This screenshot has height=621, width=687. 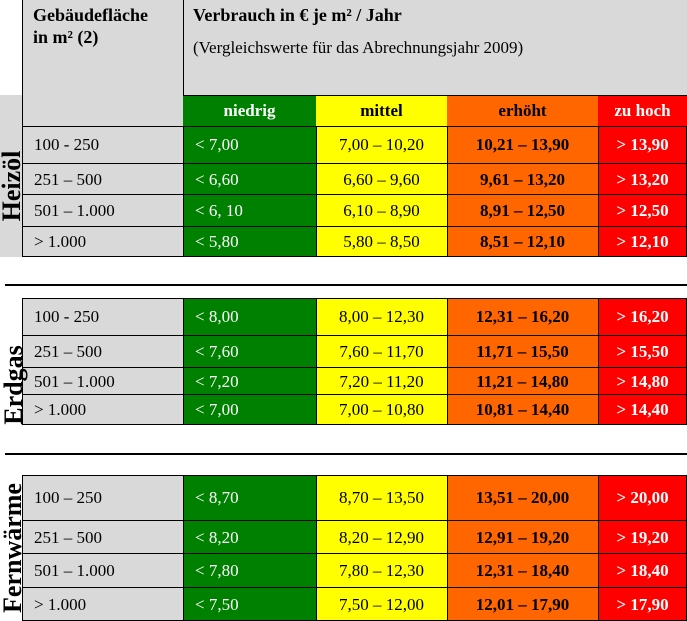 What do you see at coordinates (642, 179) in the screenshot?
I see `category-zu-hoch-cell: > 13,20` at bounding box center [642, 179].